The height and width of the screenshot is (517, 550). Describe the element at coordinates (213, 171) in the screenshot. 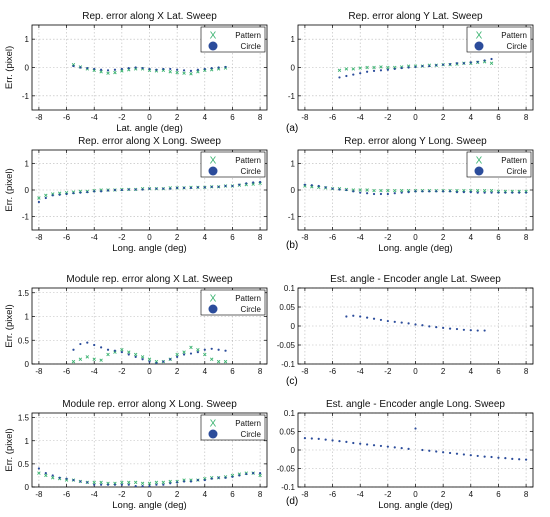

I see `legend-marker-circle` at that location.